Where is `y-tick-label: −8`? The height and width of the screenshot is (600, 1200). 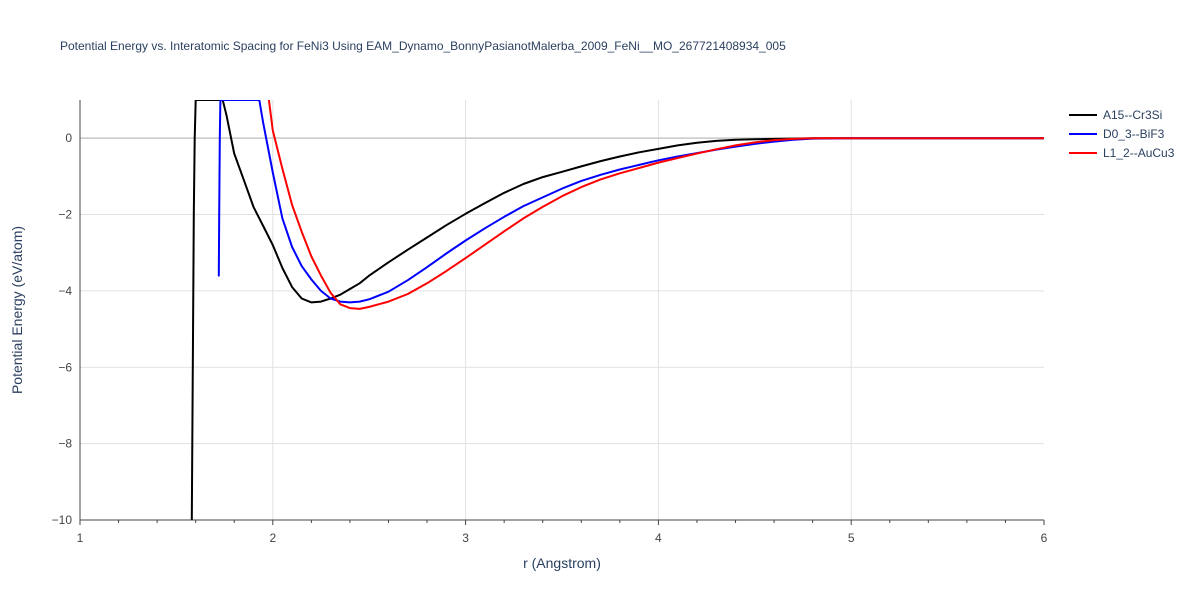 y-tick-label: −8 is located at coordinates (65, 444).